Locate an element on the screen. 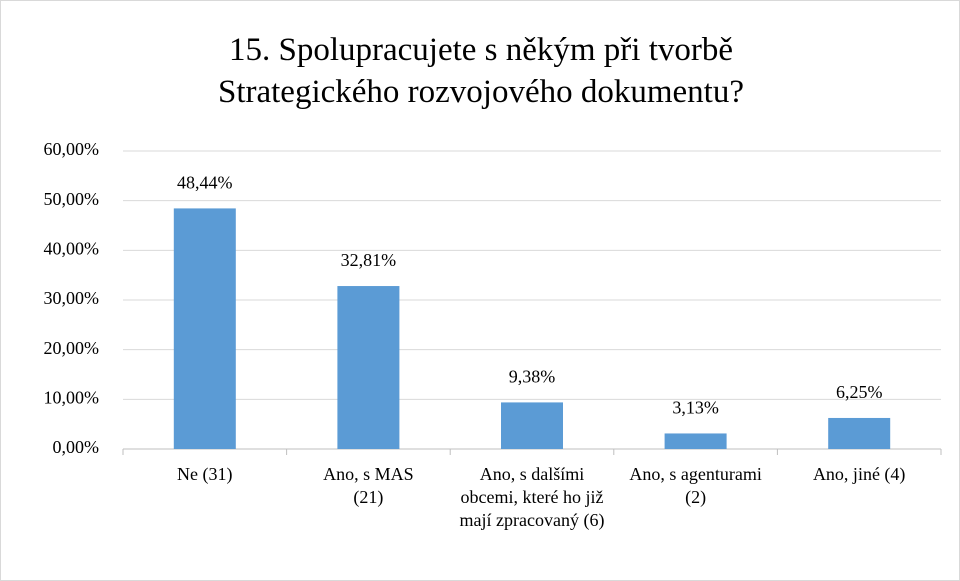 This screenshot has width=960, height=581. data-label: 3,13% is located at coordinates (695, 408).